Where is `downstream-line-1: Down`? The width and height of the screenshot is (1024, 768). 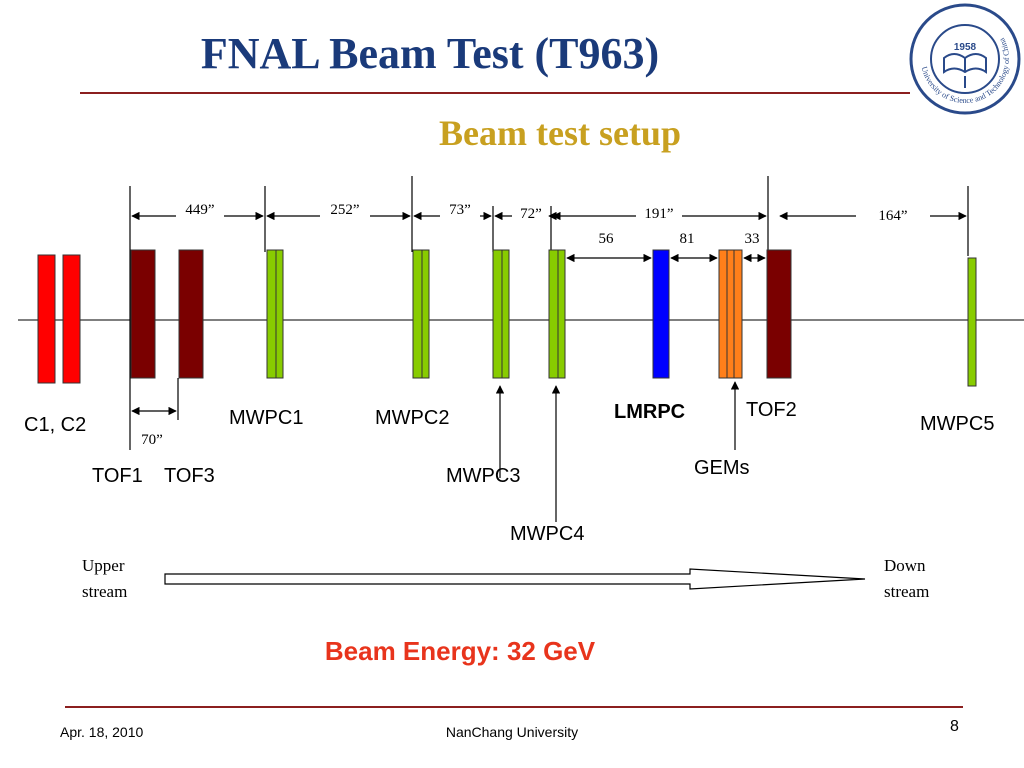
downstream-line-1: Down is located at coordinates (905, 565).